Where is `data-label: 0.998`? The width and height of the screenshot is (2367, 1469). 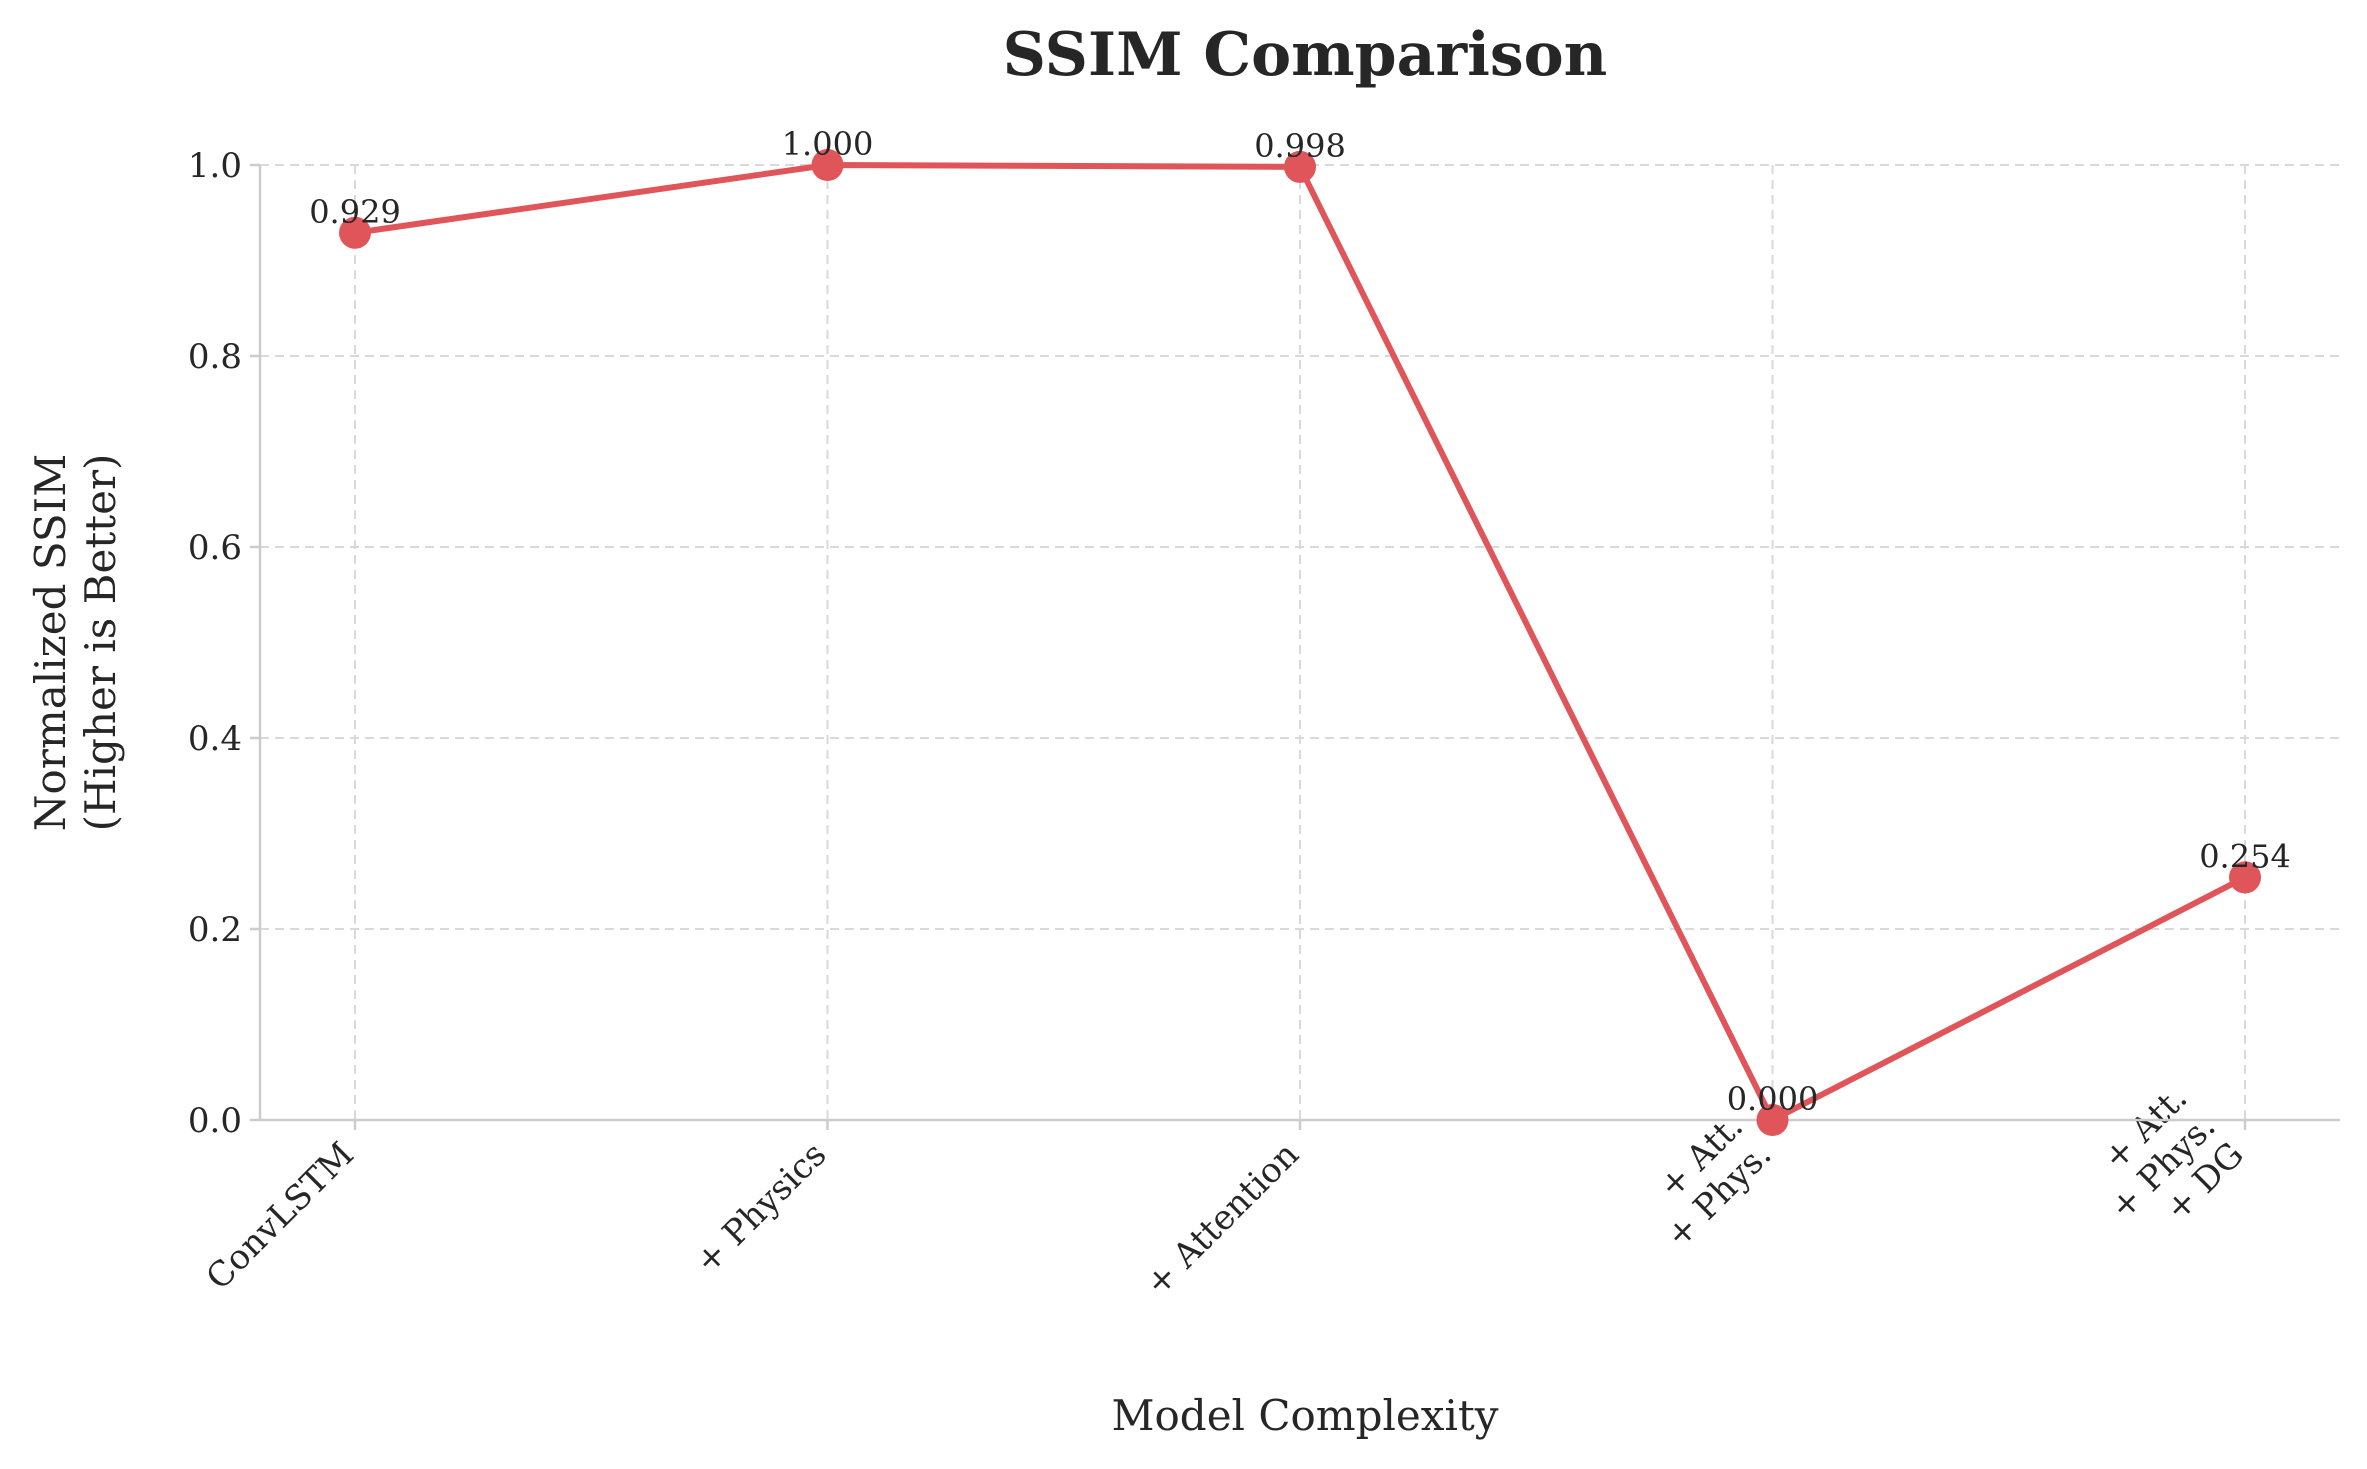
data-label: 0.998 is located at coordinates (1300, 146).